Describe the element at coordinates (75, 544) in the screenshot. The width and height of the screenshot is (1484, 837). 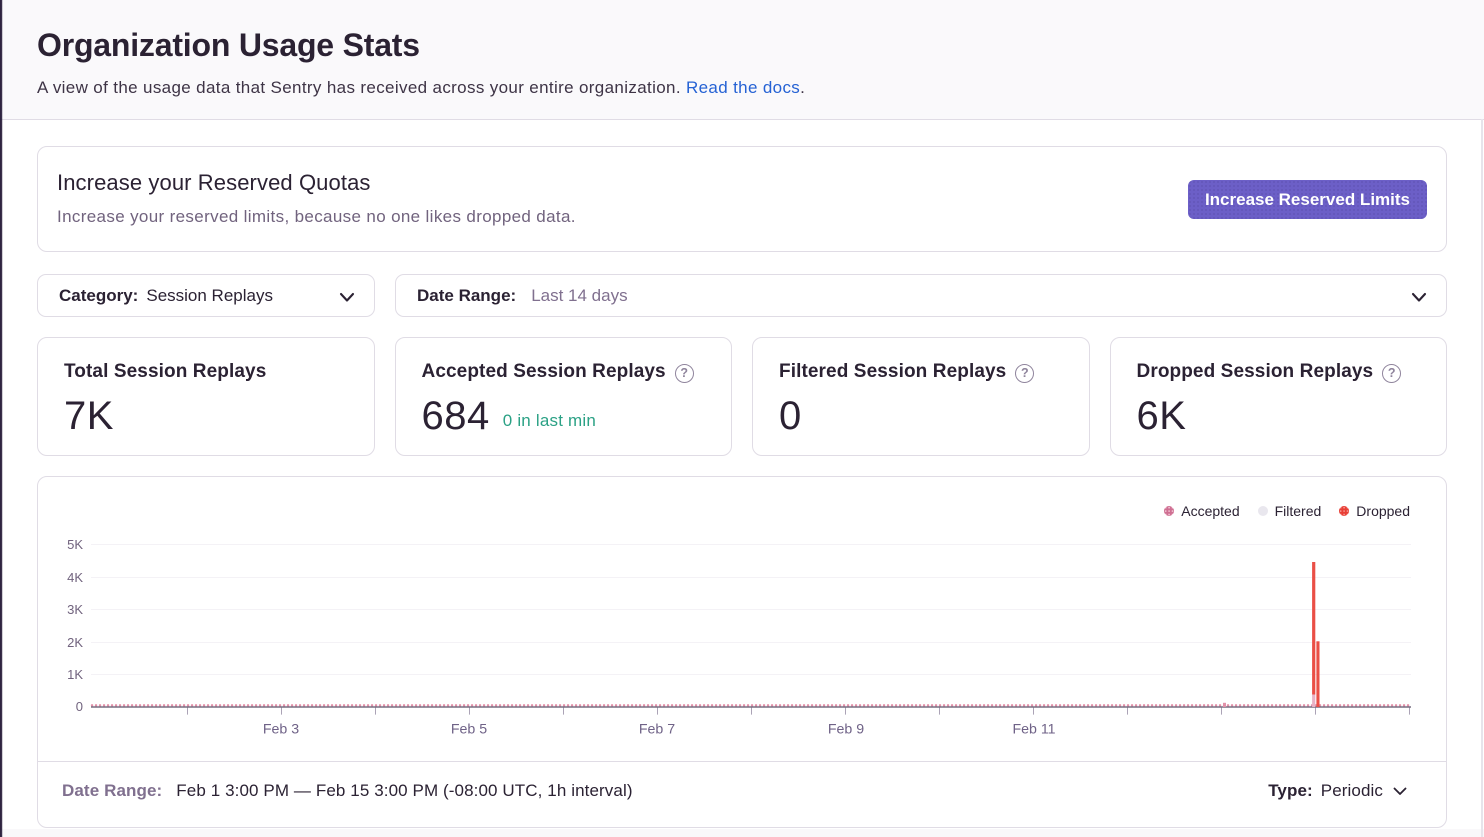
I see `svg-text: 5K` at that location.